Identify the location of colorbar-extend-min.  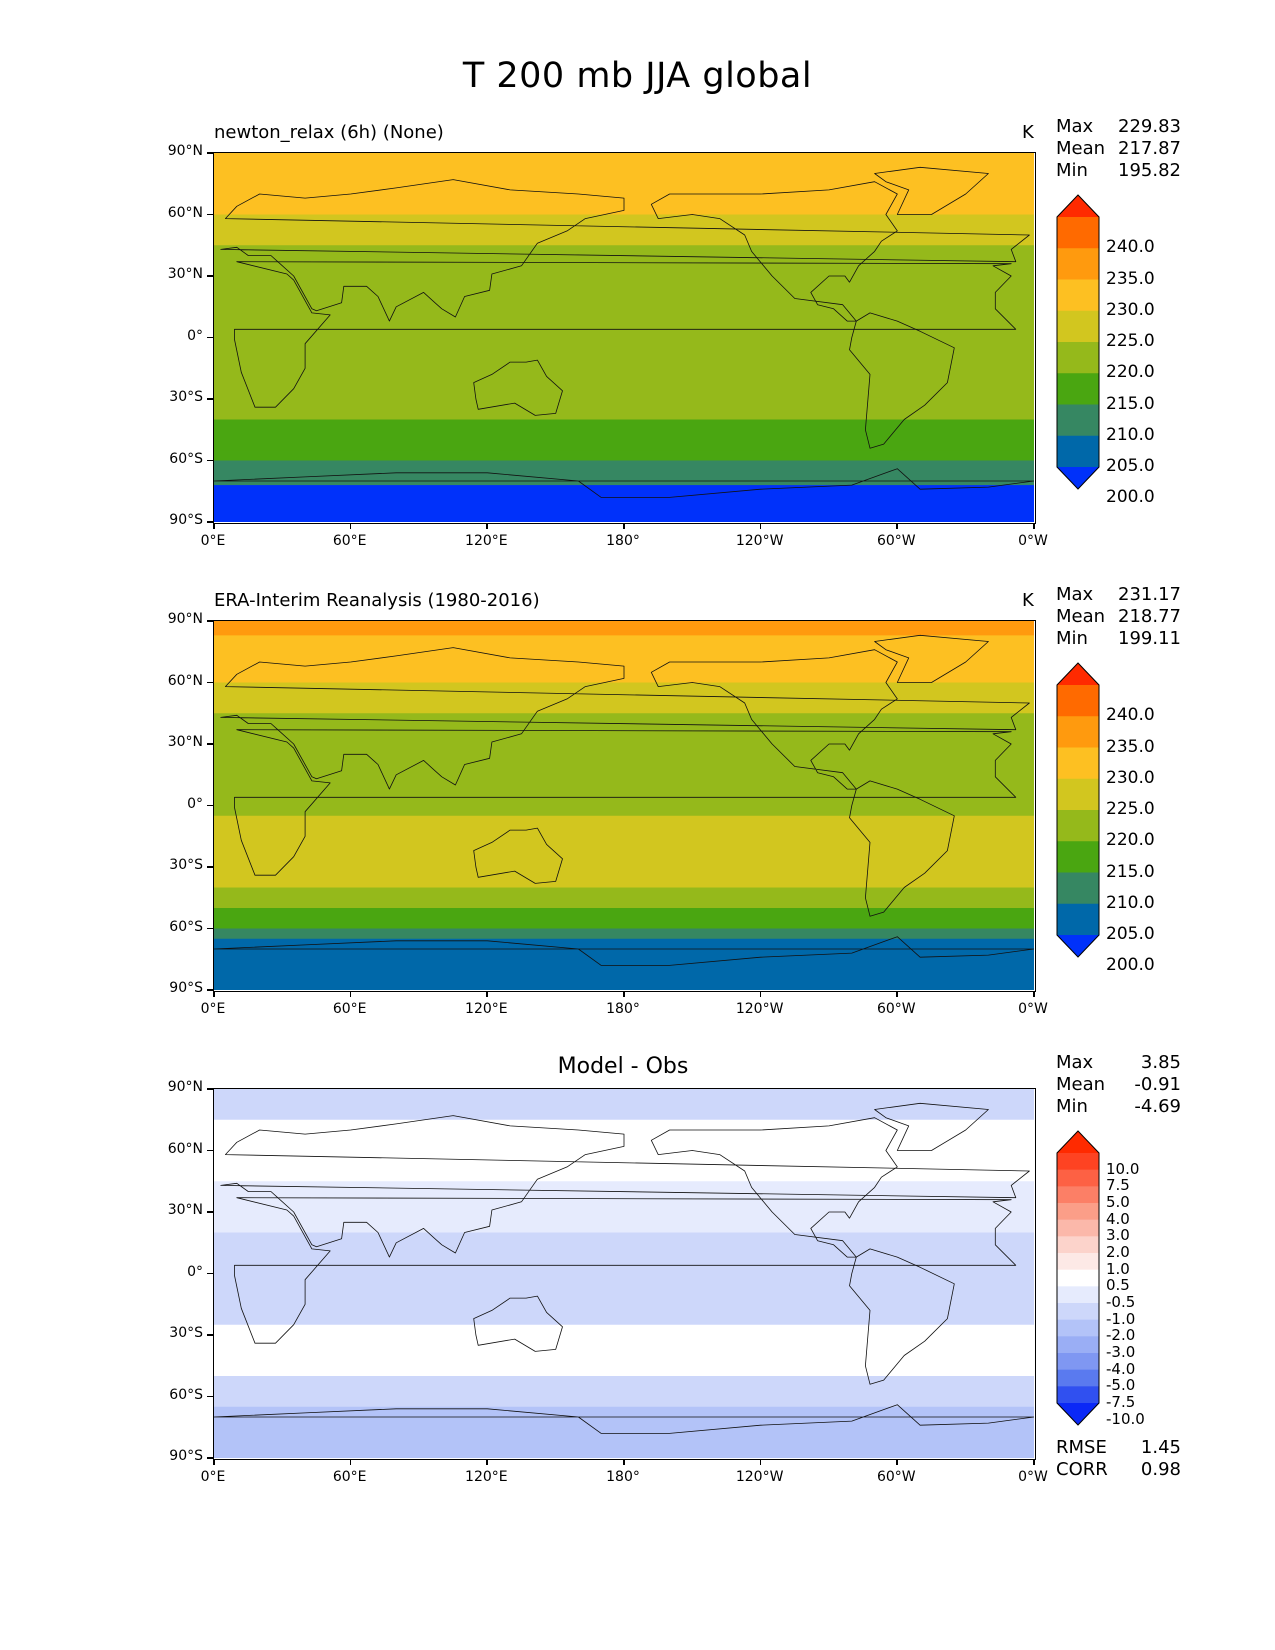
(1078, 946).